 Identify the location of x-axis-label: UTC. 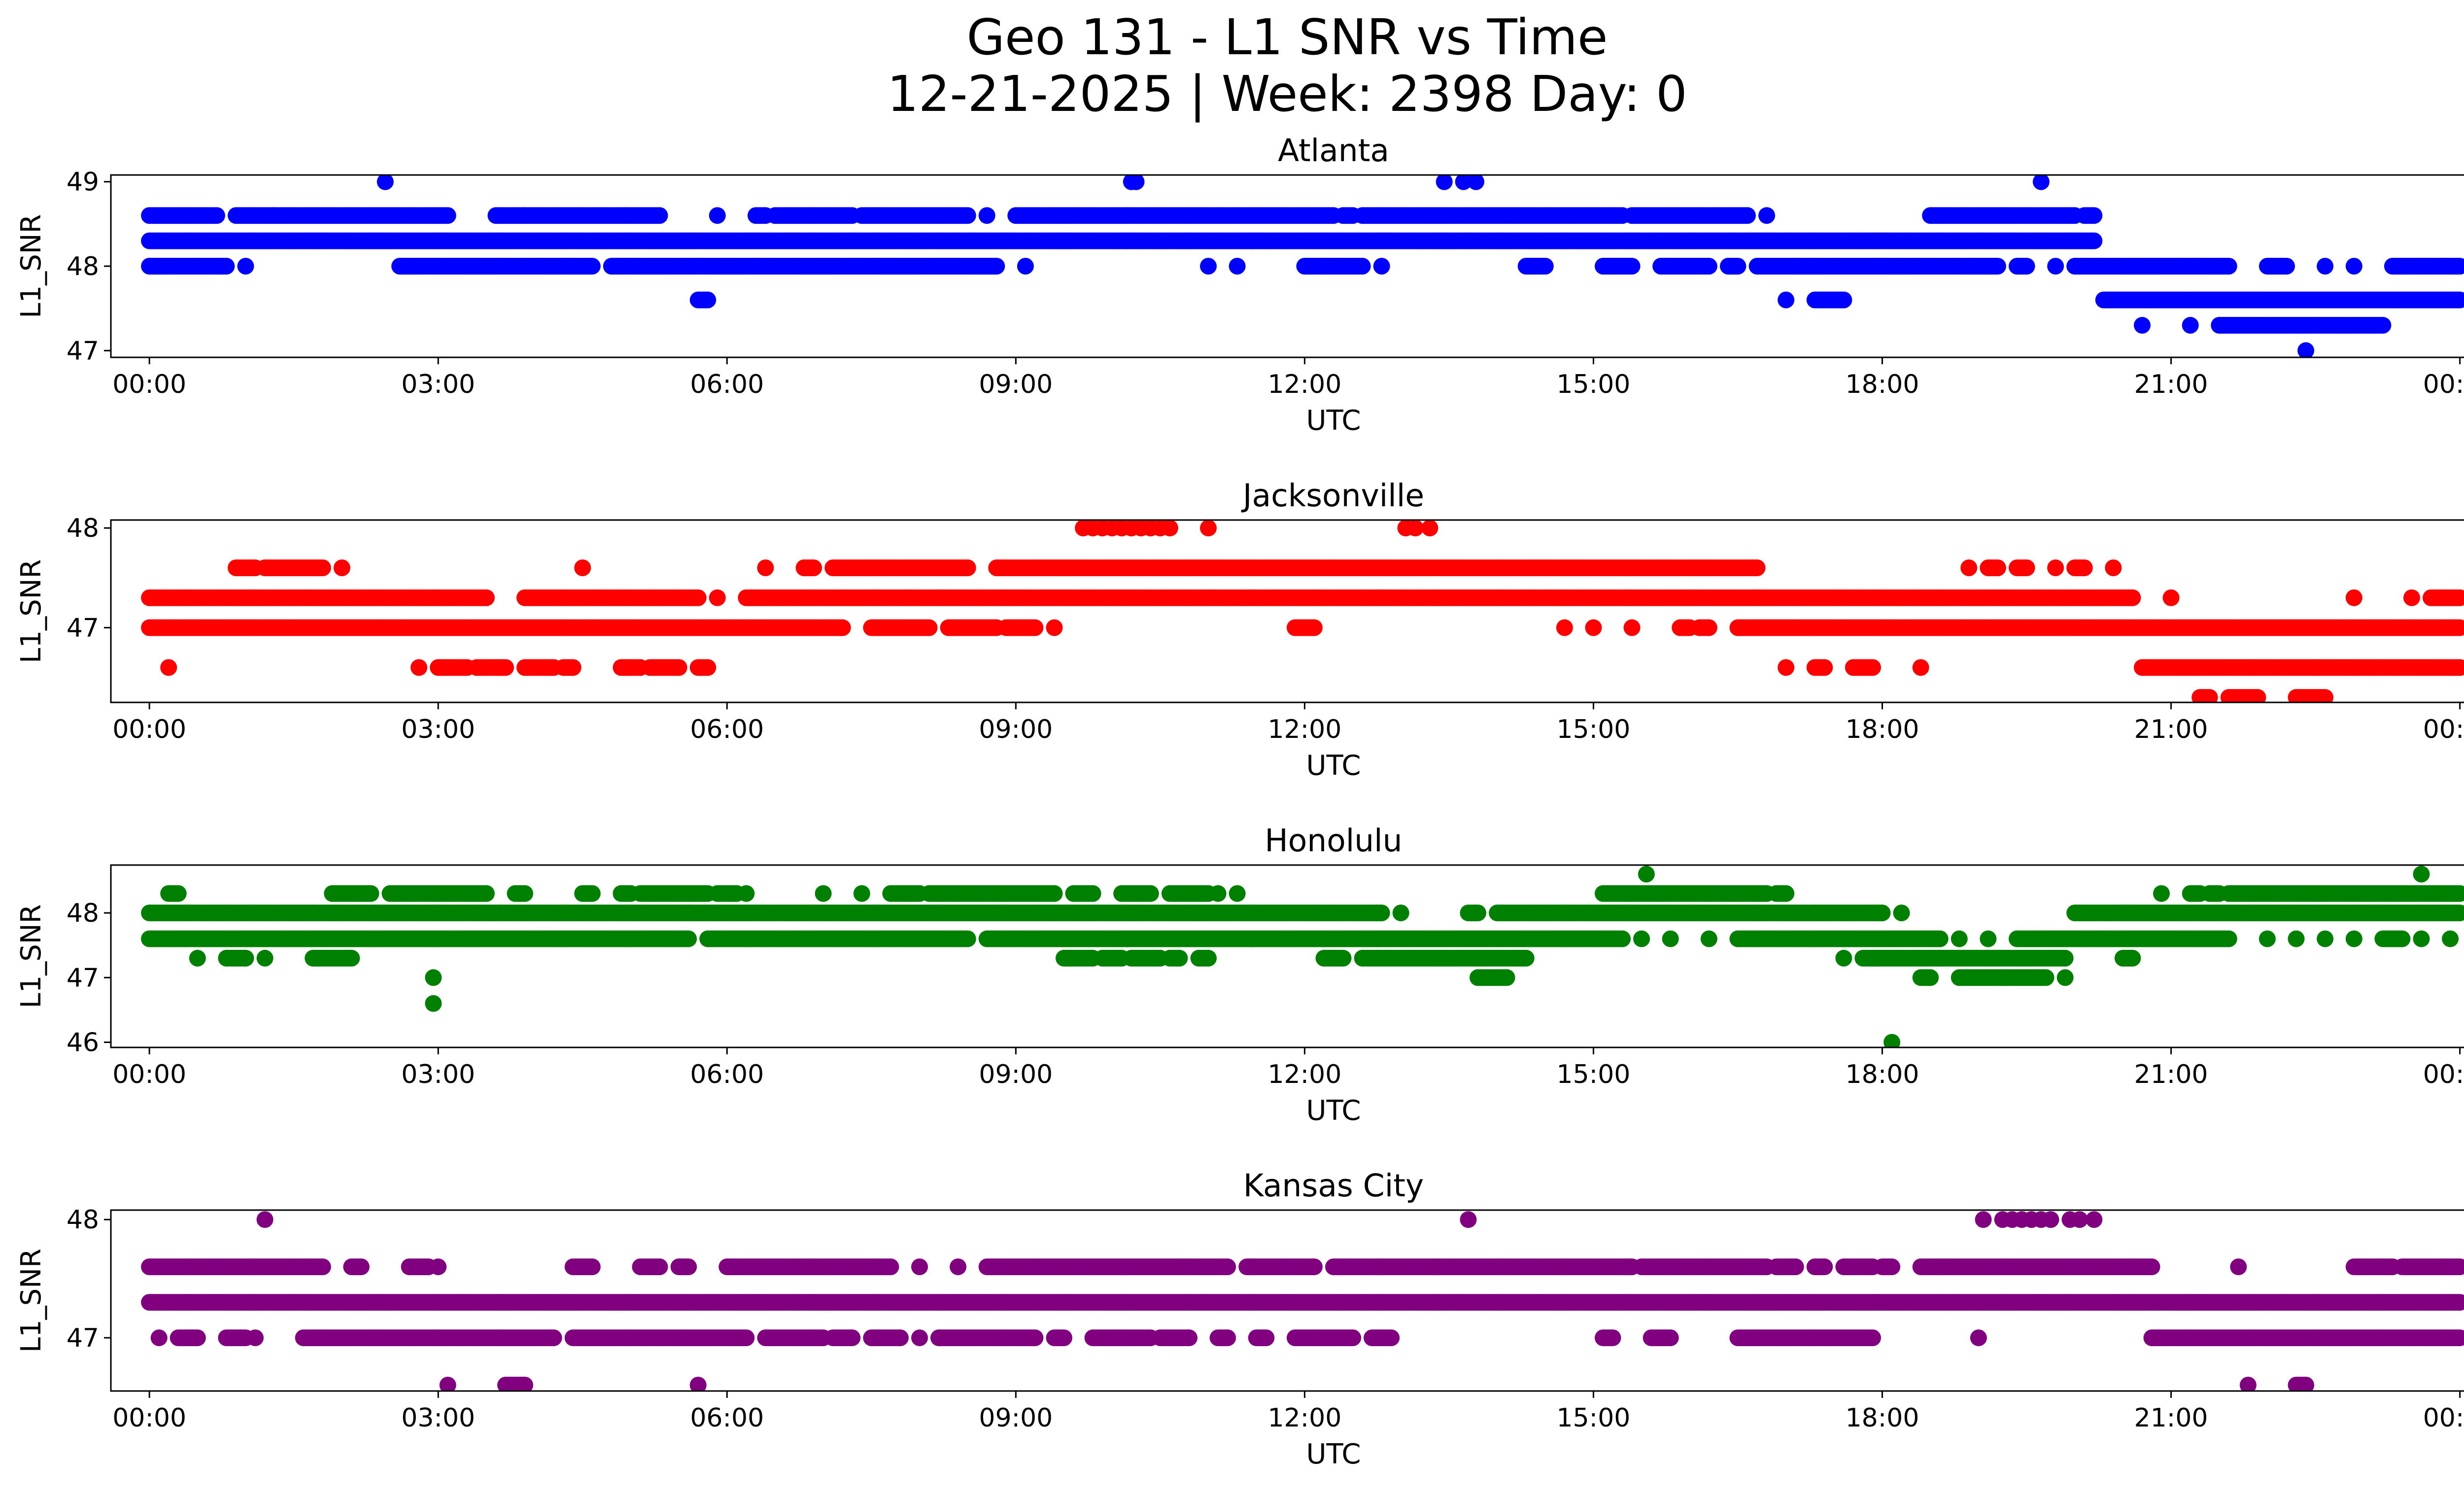
(1333, 421).